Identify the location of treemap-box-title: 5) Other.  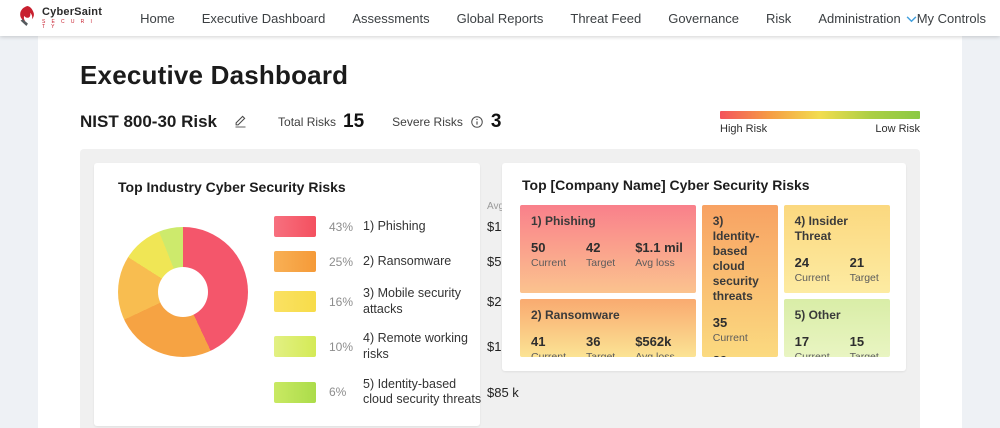
(817, 315).